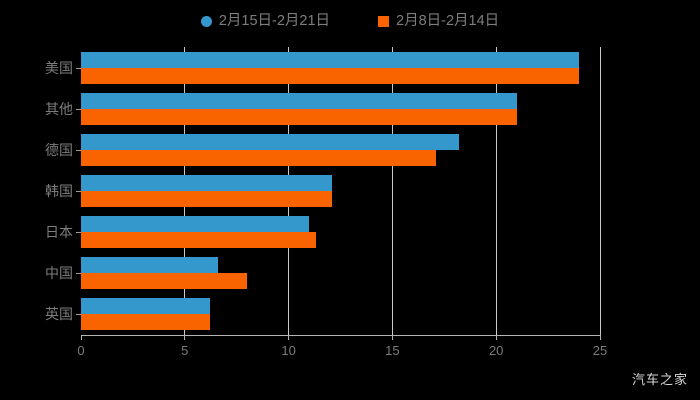  I want to click on chart-legend: 2月15日-2月21日 2月8日-2月14日, so click(350, 21).